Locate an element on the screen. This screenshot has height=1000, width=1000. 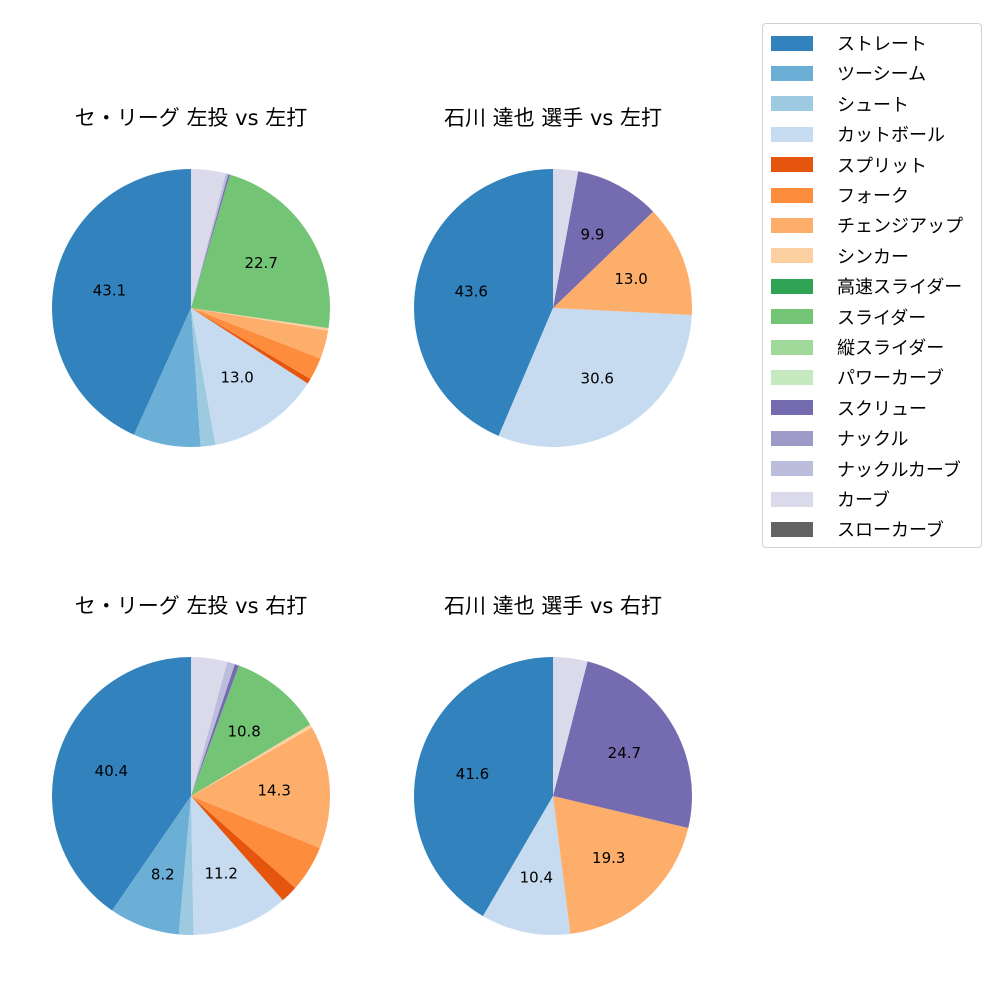
legend-label: フォーク is located at coordinates (873, 196).